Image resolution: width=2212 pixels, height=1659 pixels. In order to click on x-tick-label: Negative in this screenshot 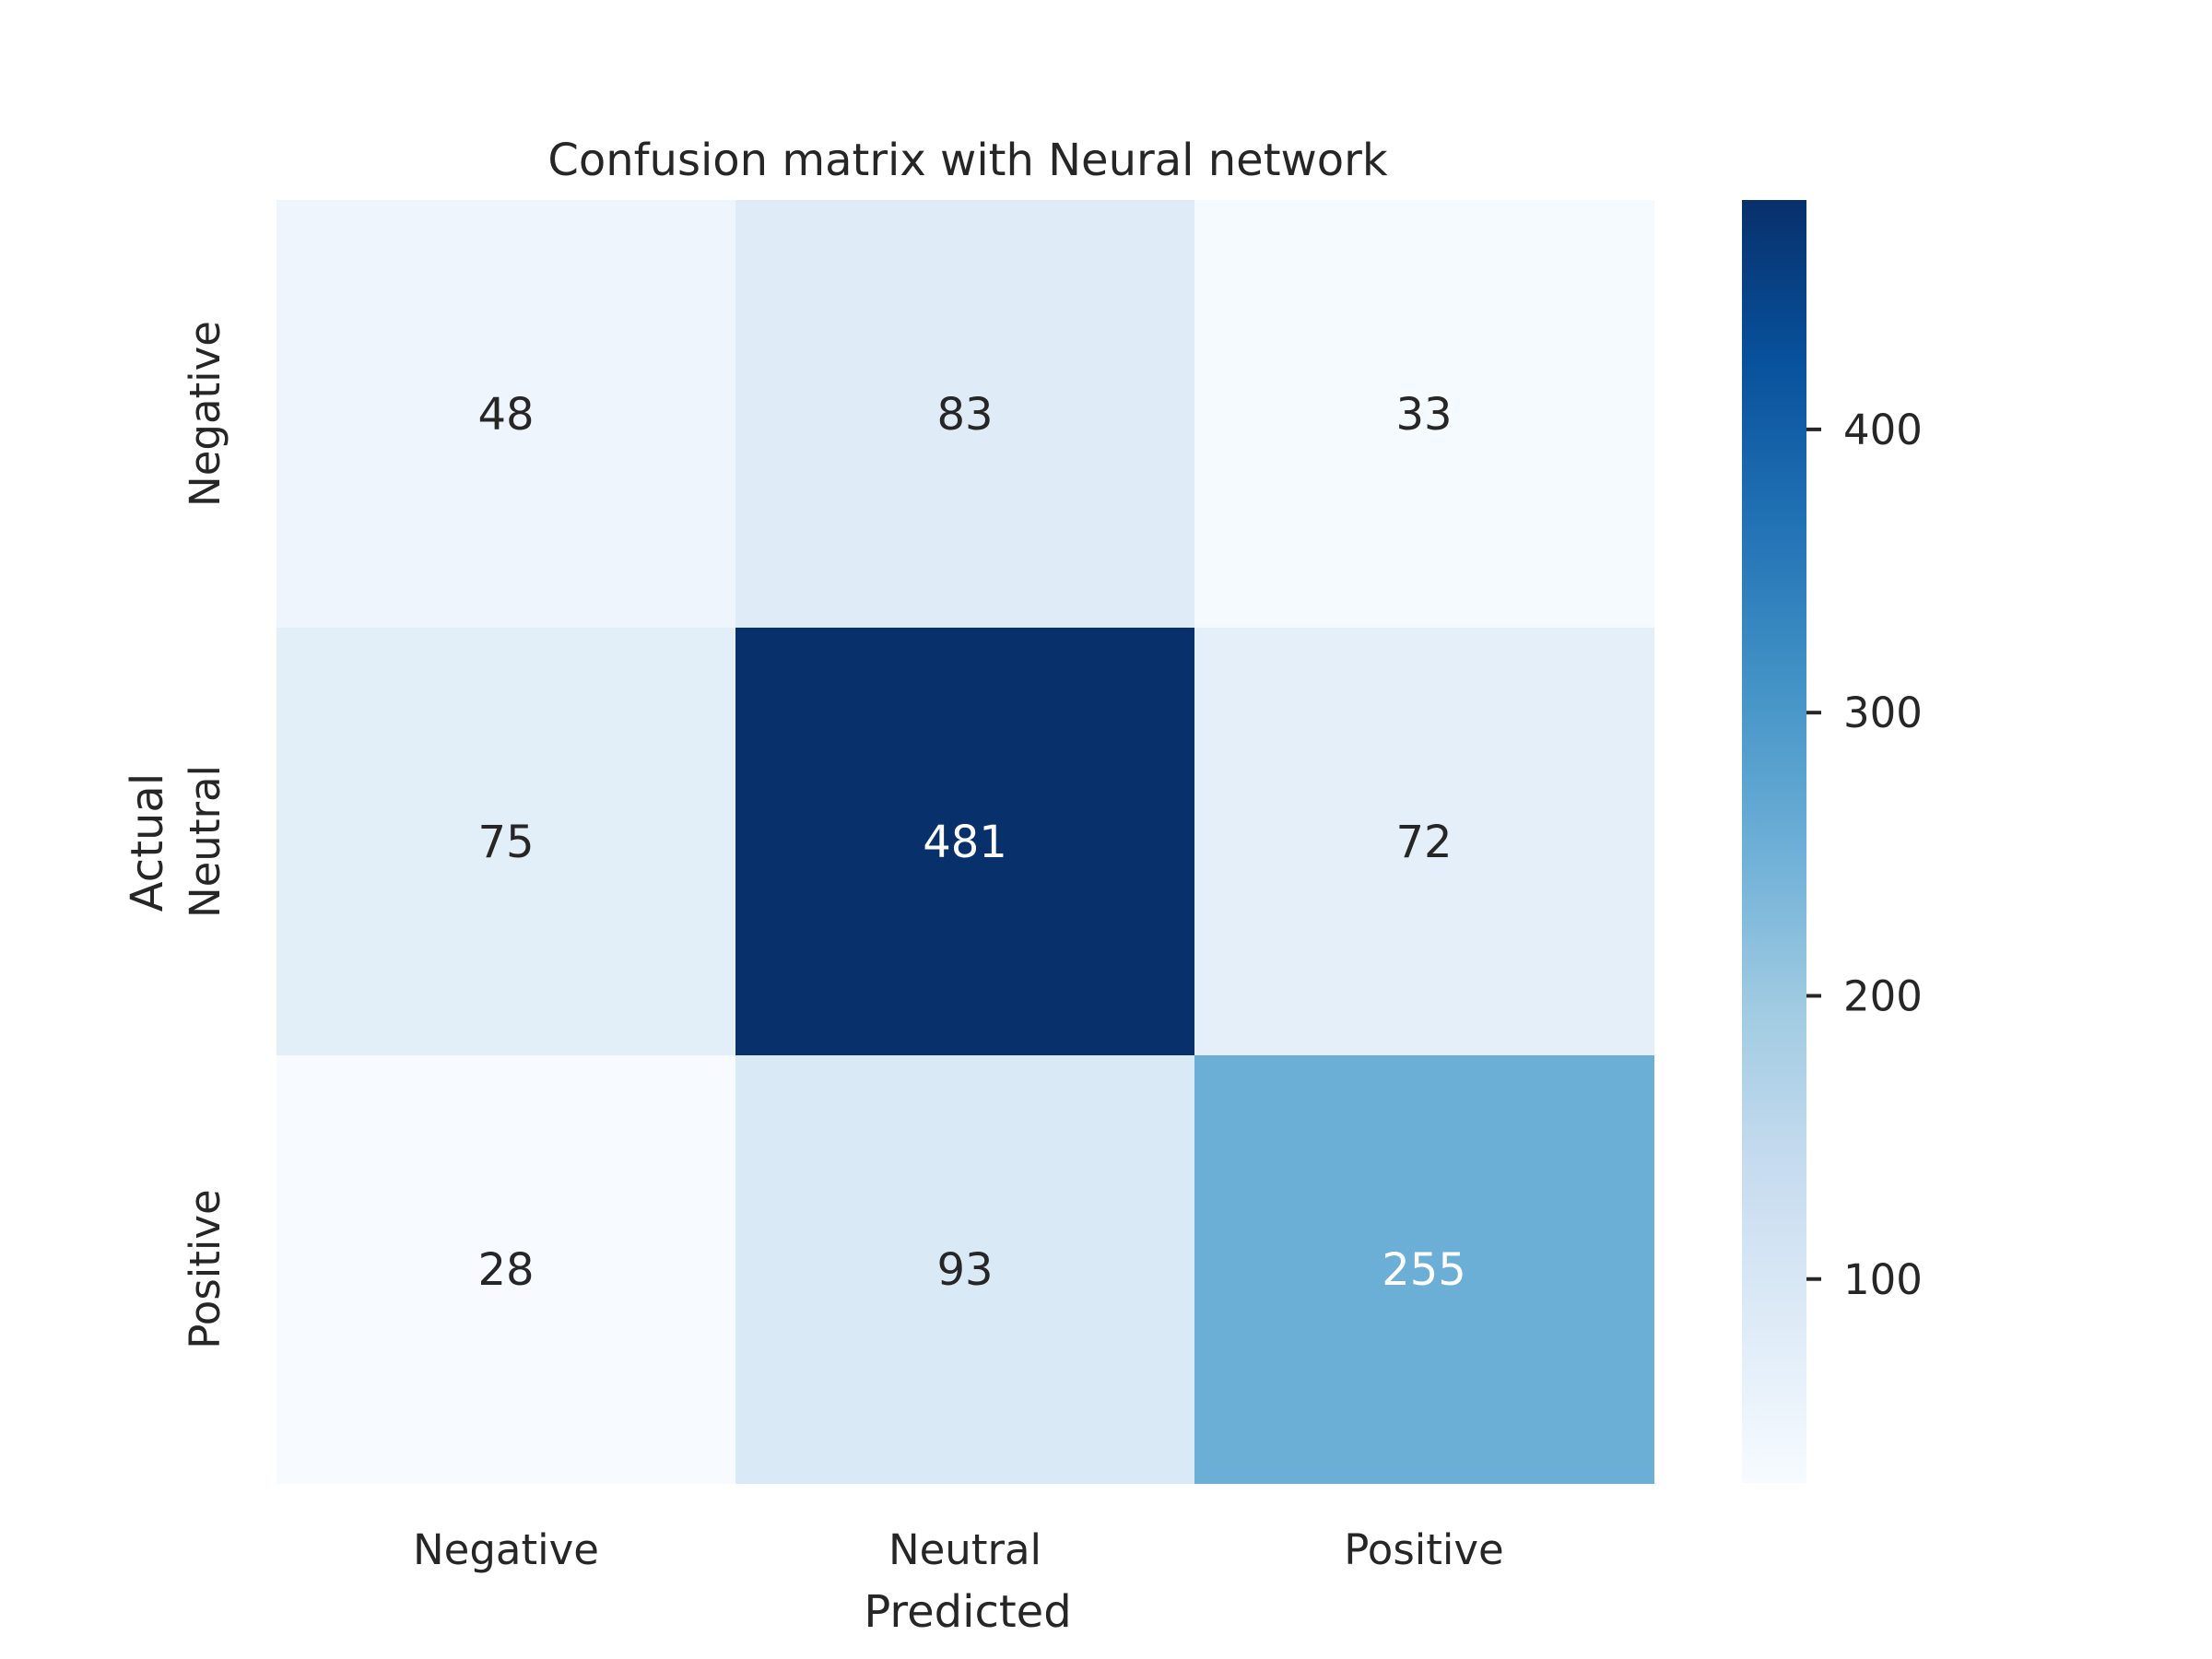, I will do `click(506, 1549)`.